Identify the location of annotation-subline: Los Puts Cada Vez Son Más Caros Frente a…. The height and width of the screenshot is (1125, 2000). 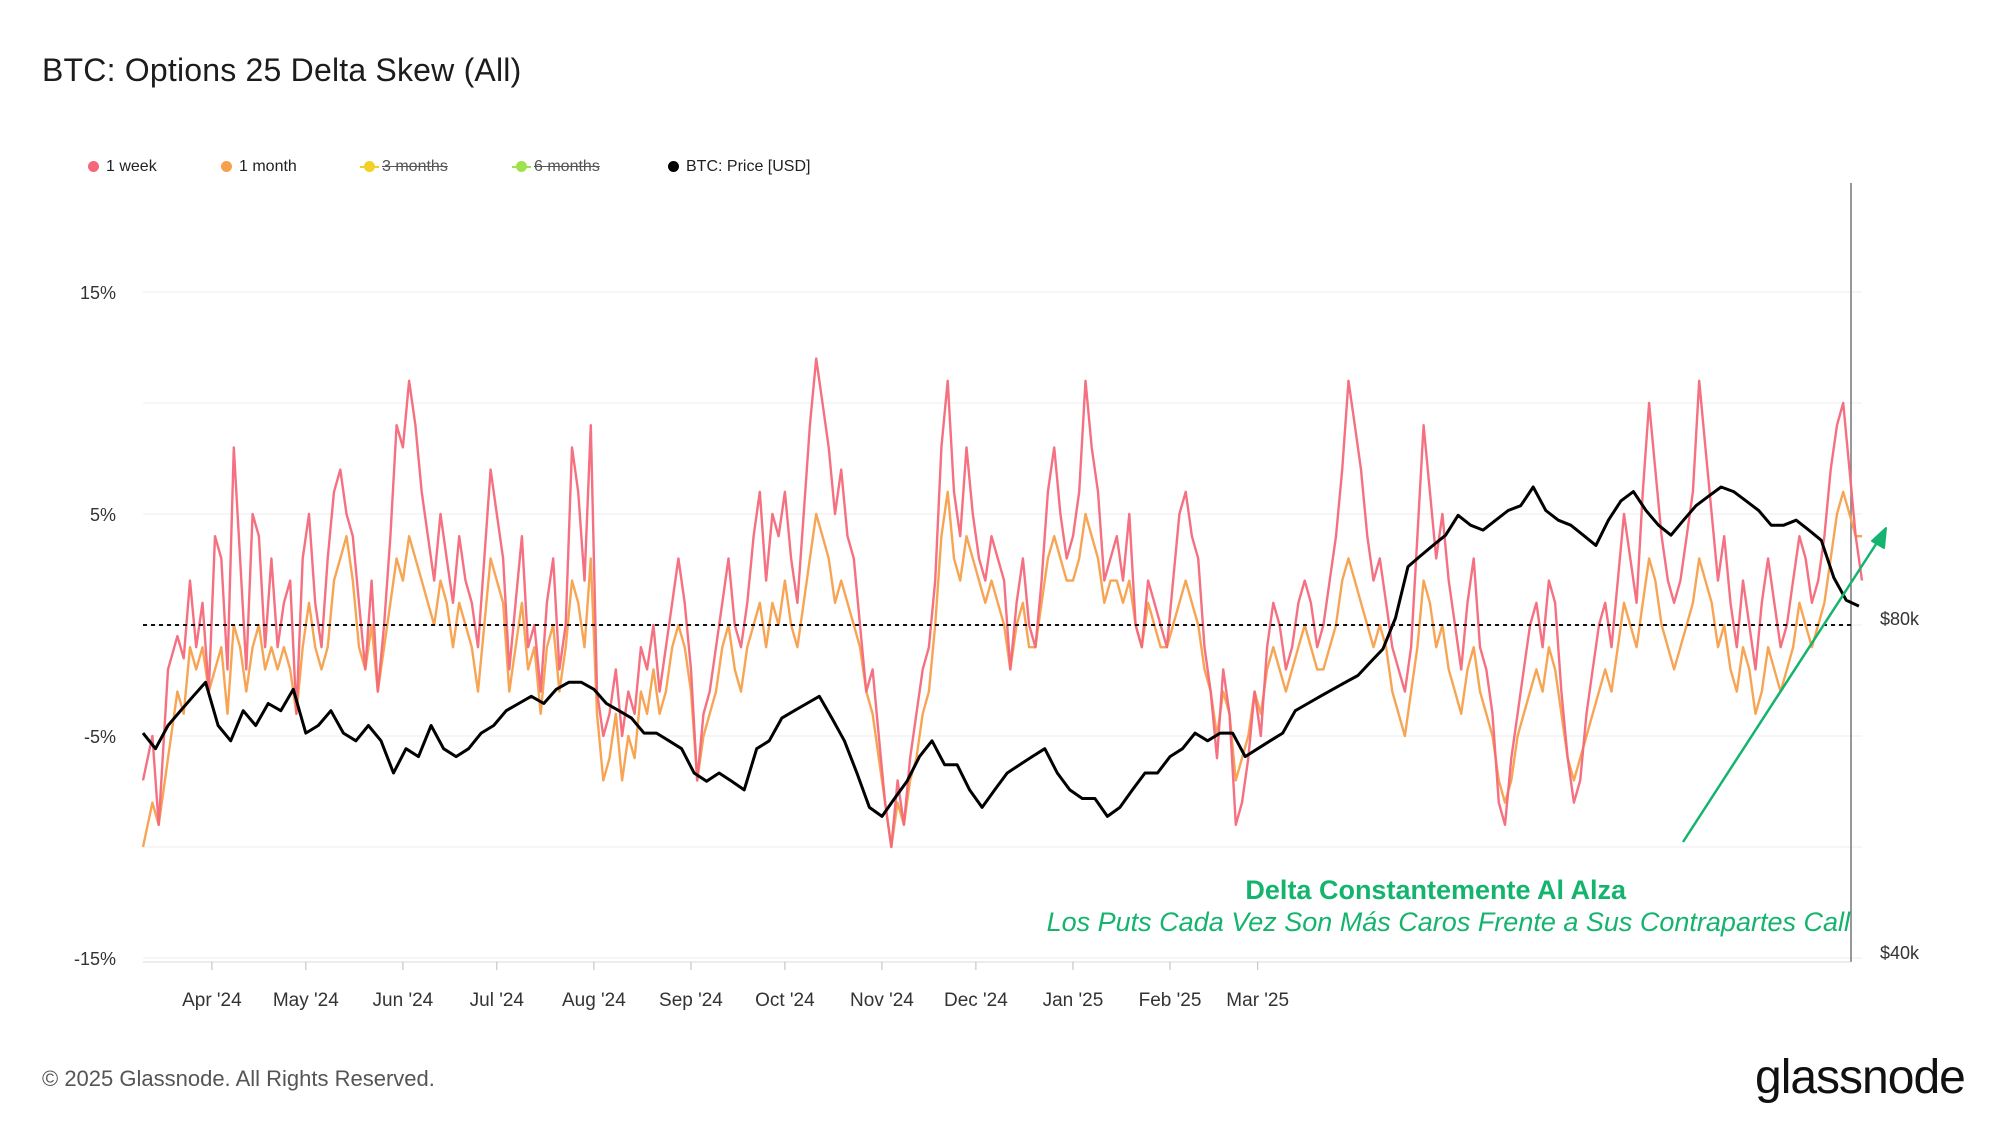
(1448, 922).